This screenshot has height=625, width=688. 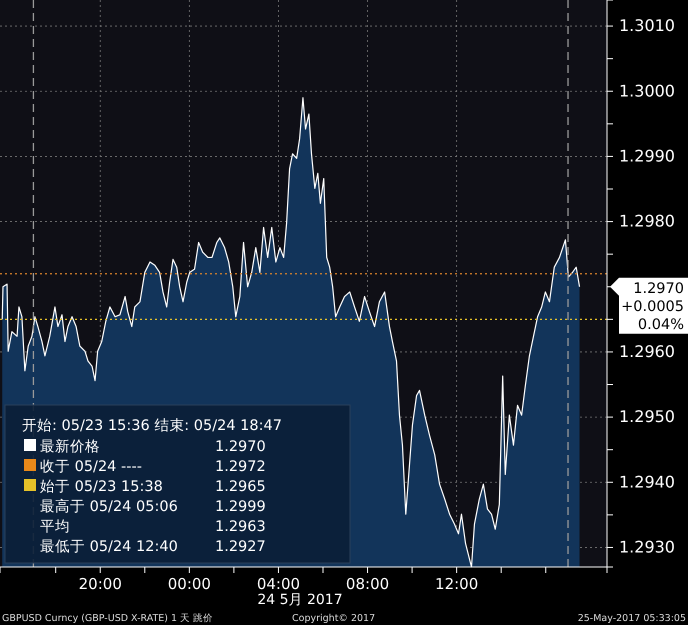 What do you see at coordinates (300, 600) in the screenshot?
I see `text: 24 5月 2017` at bounding box center [300, 600].